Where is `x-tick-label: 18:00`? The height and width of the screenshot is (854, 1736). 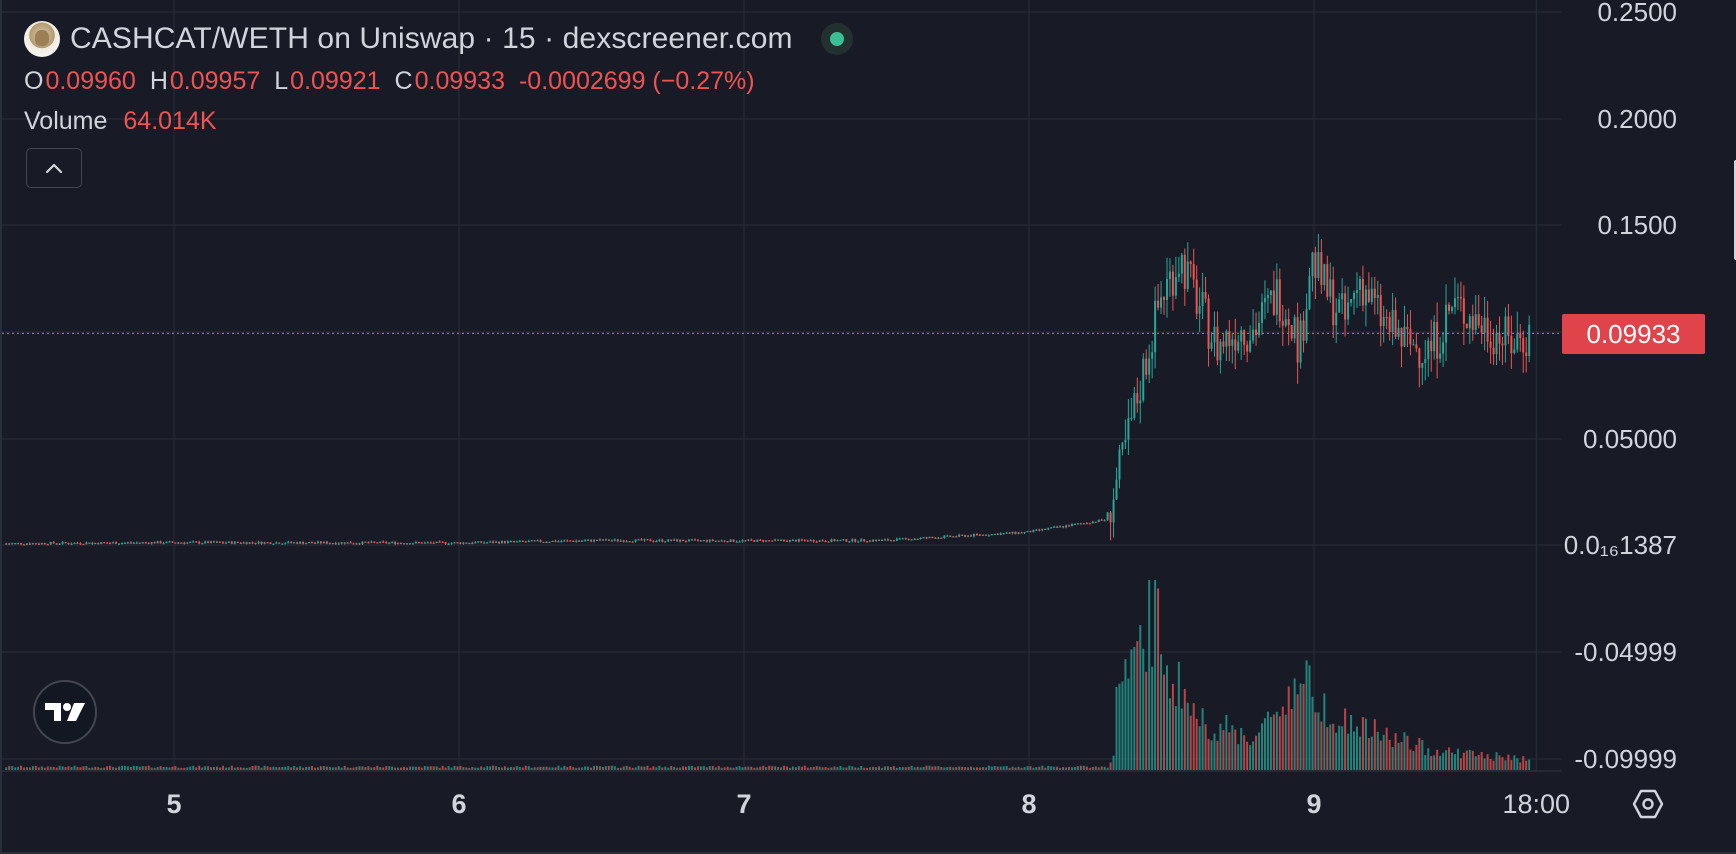
x-tick-label: 18:00 is located at coordinates (1537, 804).